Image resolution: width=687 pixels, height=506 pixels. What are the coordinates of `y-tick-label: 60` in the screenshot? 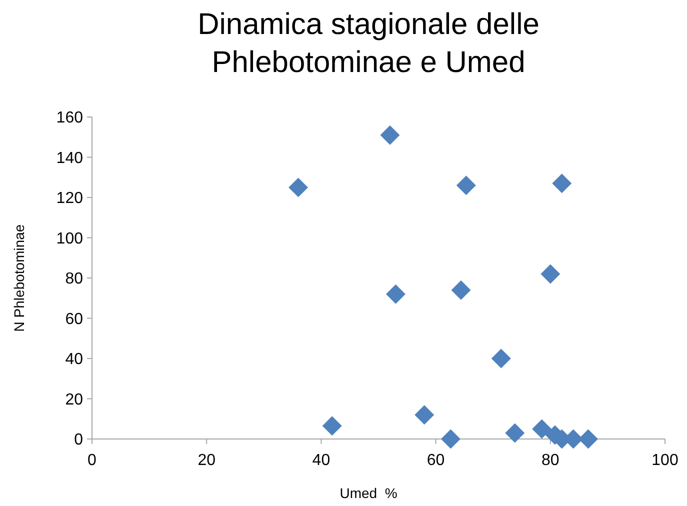 It's located at (74, 319).